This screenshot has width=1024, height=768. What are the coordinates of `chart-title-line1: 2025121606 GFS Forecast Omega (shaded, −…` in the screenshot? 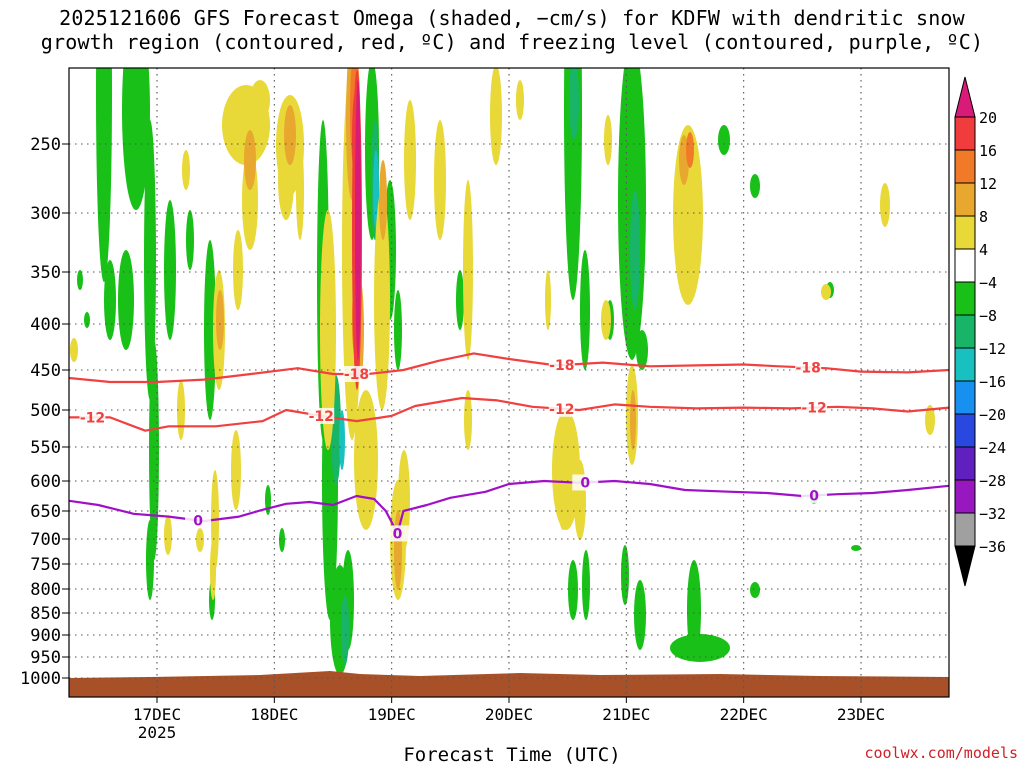 It's located at (512, 18).